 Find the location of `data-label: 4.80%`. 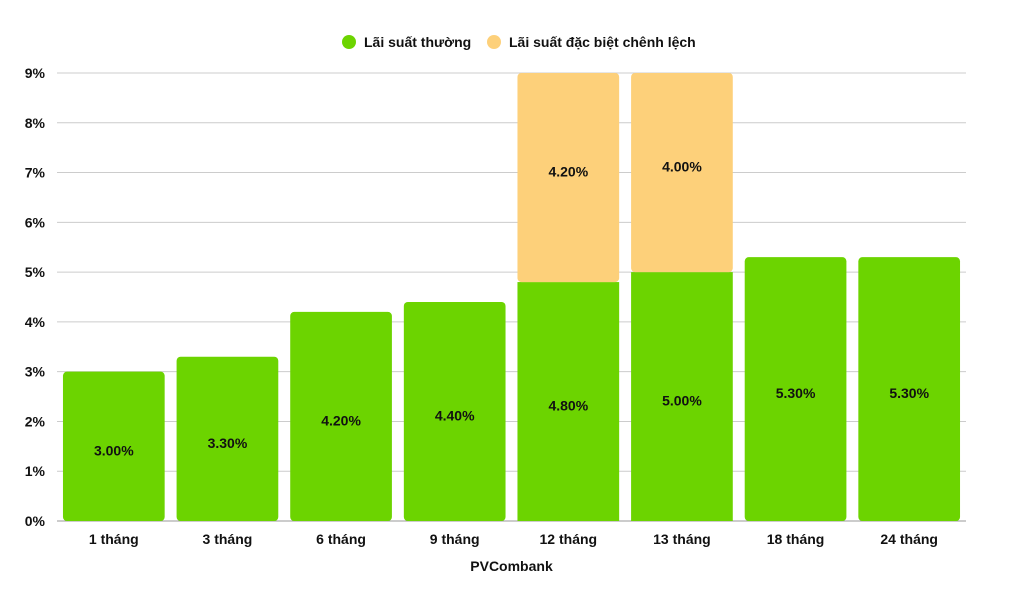

data-label: 4.80% is located at coordinates (568, 406).